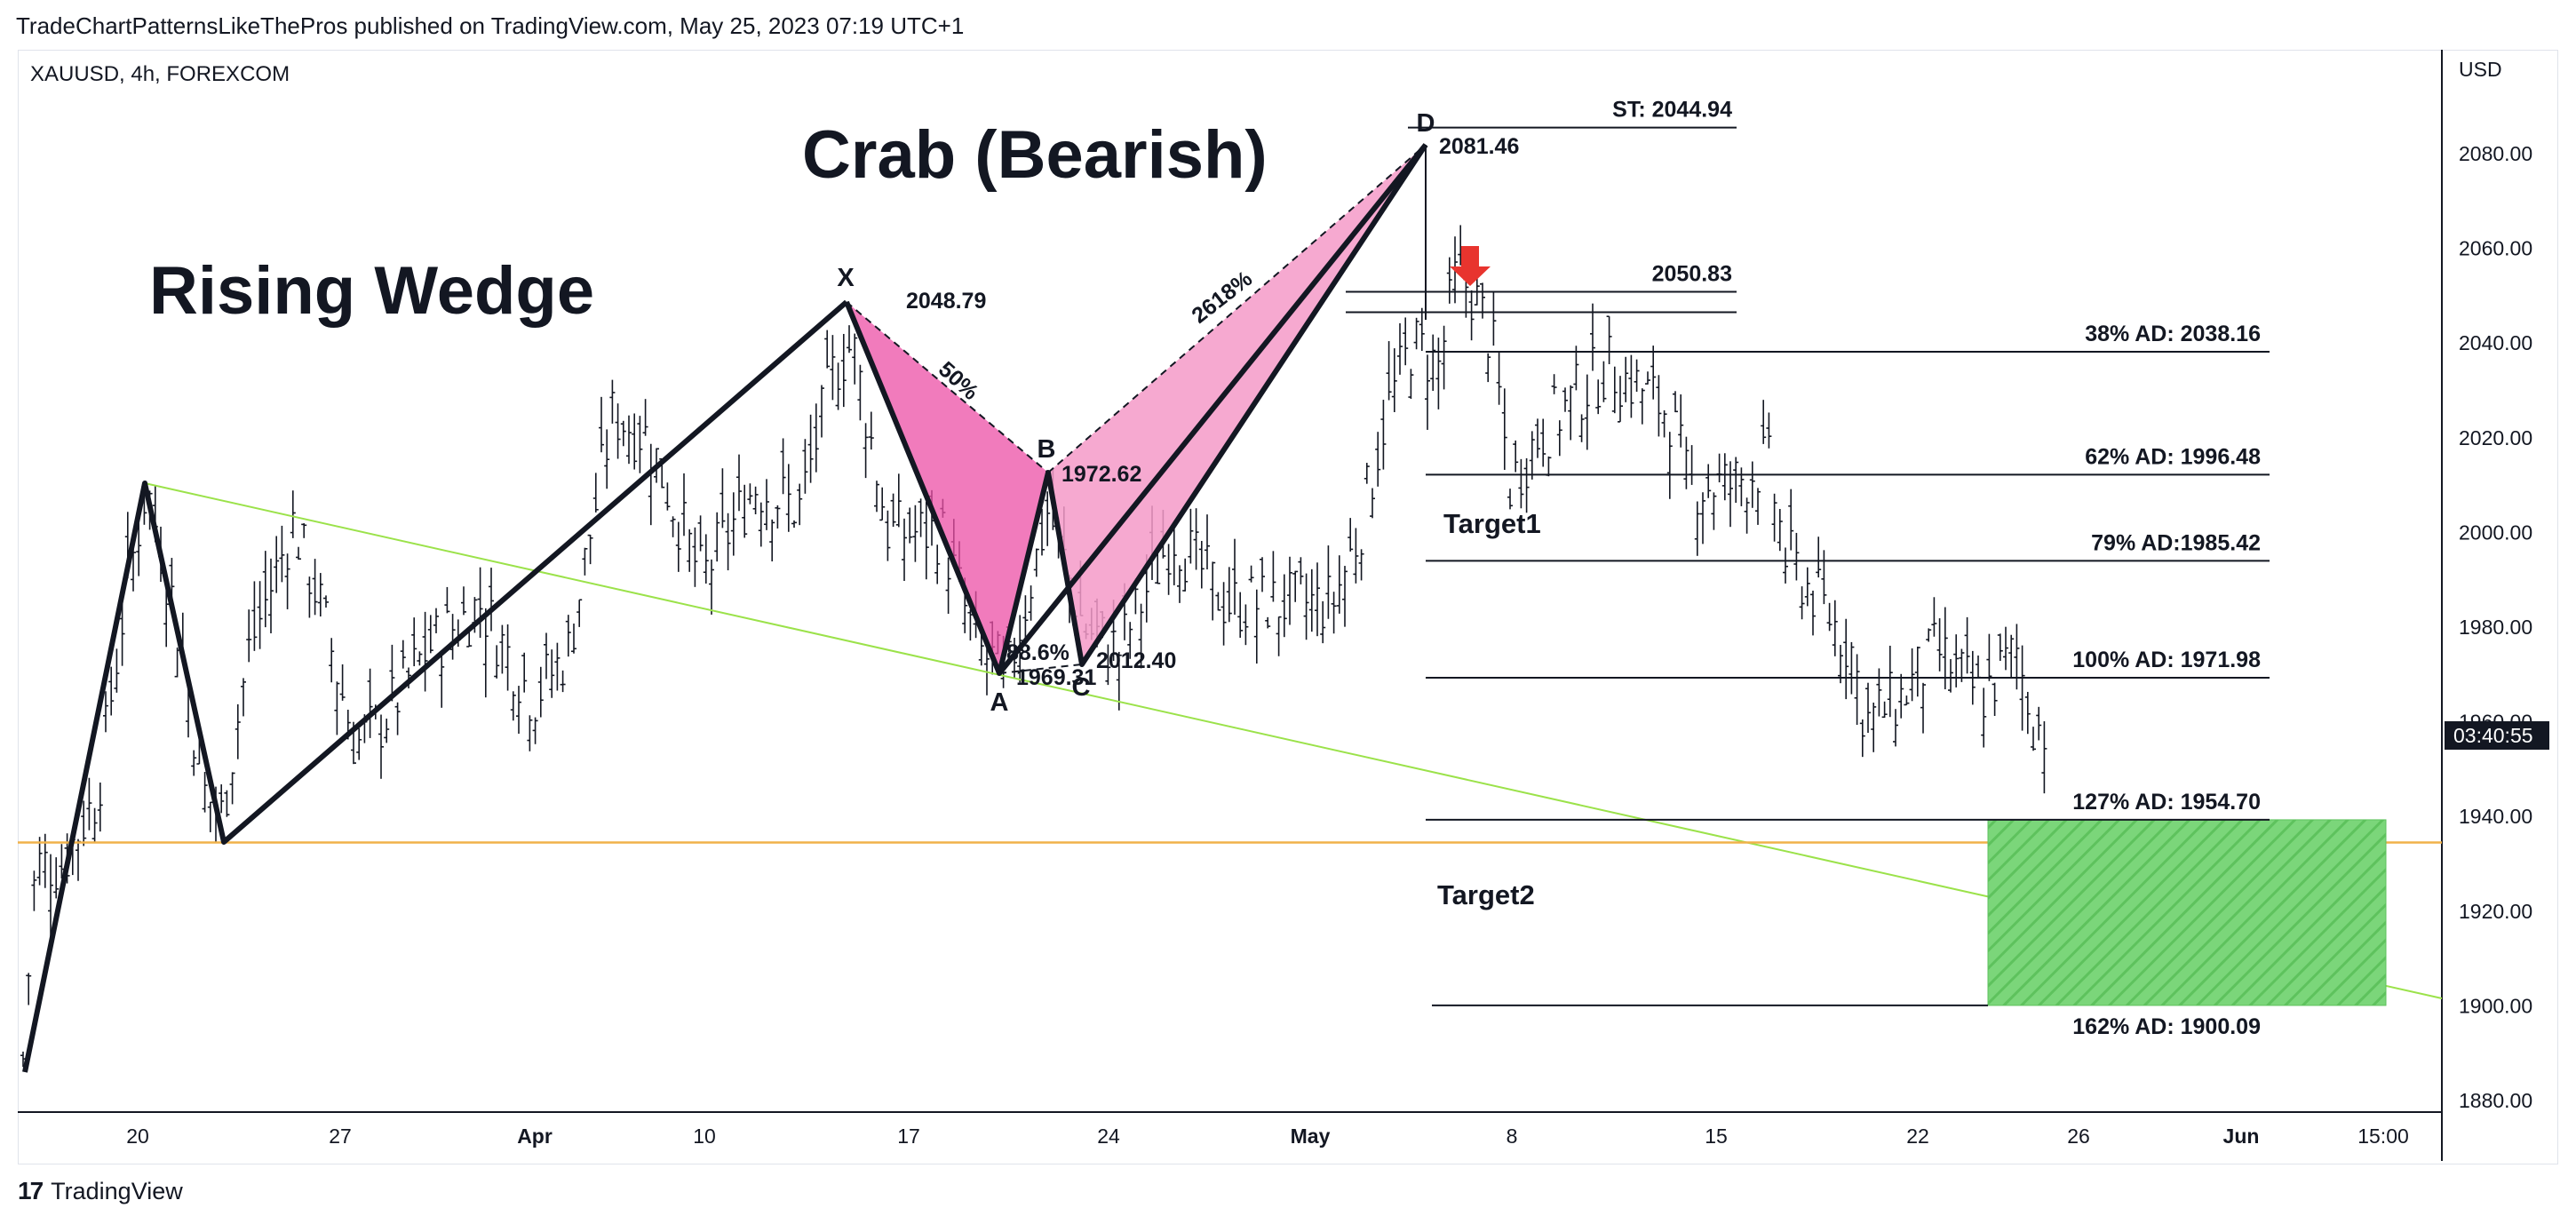  I want to click on point-value-c: 1972.62, so click(1101, 474).